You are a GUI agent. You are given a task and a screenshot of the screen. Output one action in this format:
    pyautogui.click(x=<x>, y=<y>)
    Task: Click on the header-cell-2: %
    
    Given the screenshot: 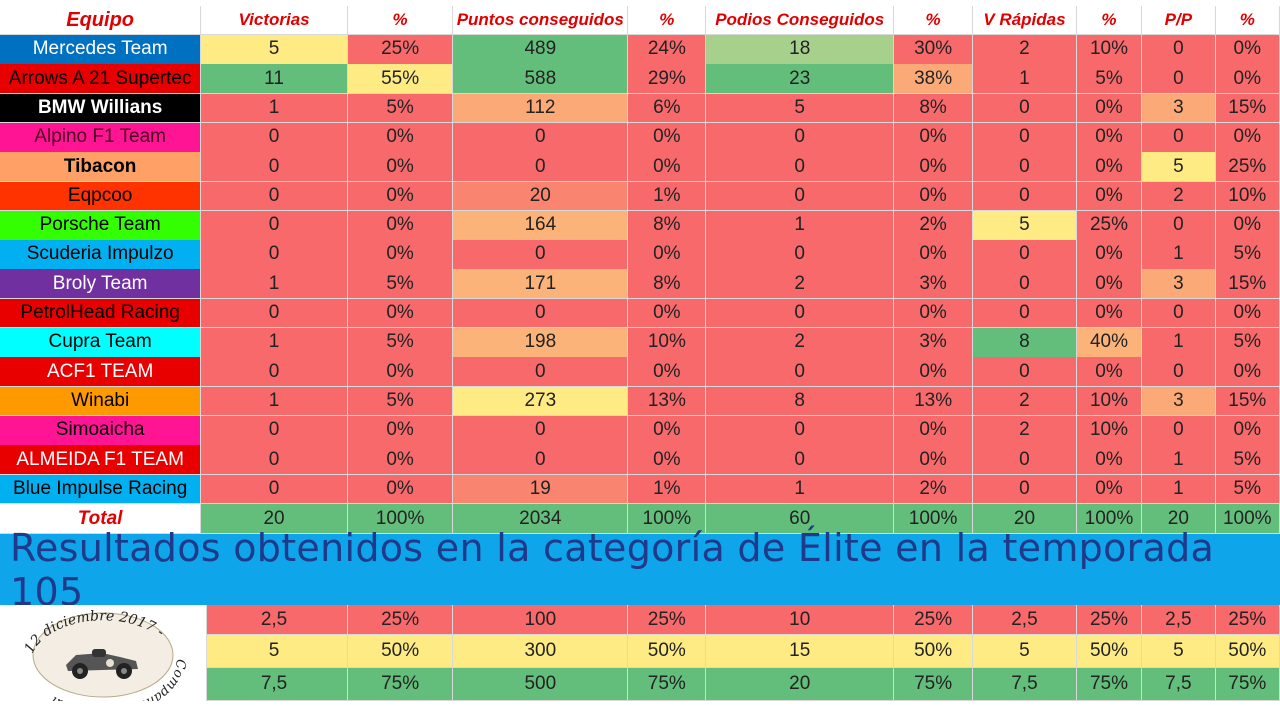 What is the action you would take?
    pyautogui.click(x=400, y=20)
    